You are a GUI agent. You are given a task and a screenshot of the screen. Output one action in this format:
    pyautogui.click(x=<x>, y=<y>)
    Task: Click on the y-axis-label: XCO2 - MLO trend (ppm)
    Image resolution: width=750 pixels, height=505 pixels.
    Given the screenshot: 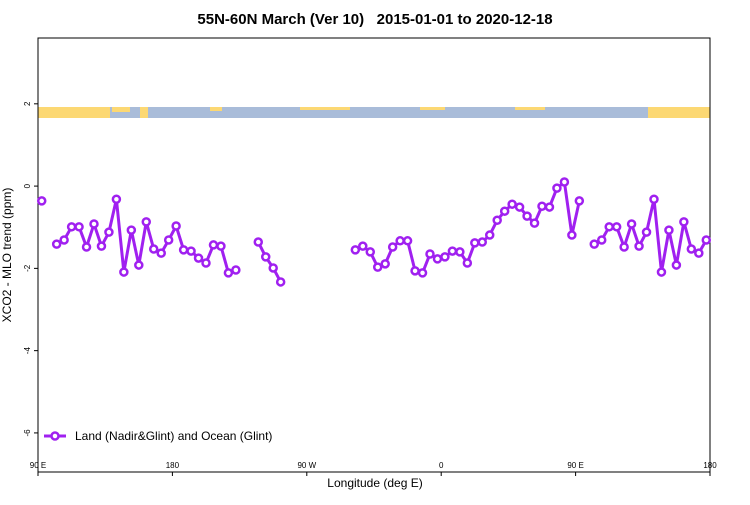 What is the action you would take?
    pyautogui.click(x=7, y=255)
    